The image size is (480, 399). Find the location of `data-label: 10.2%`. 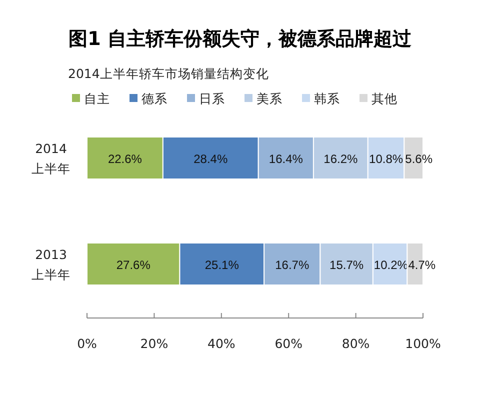

data-label: 10.2% is located at coordinates (391, 265).